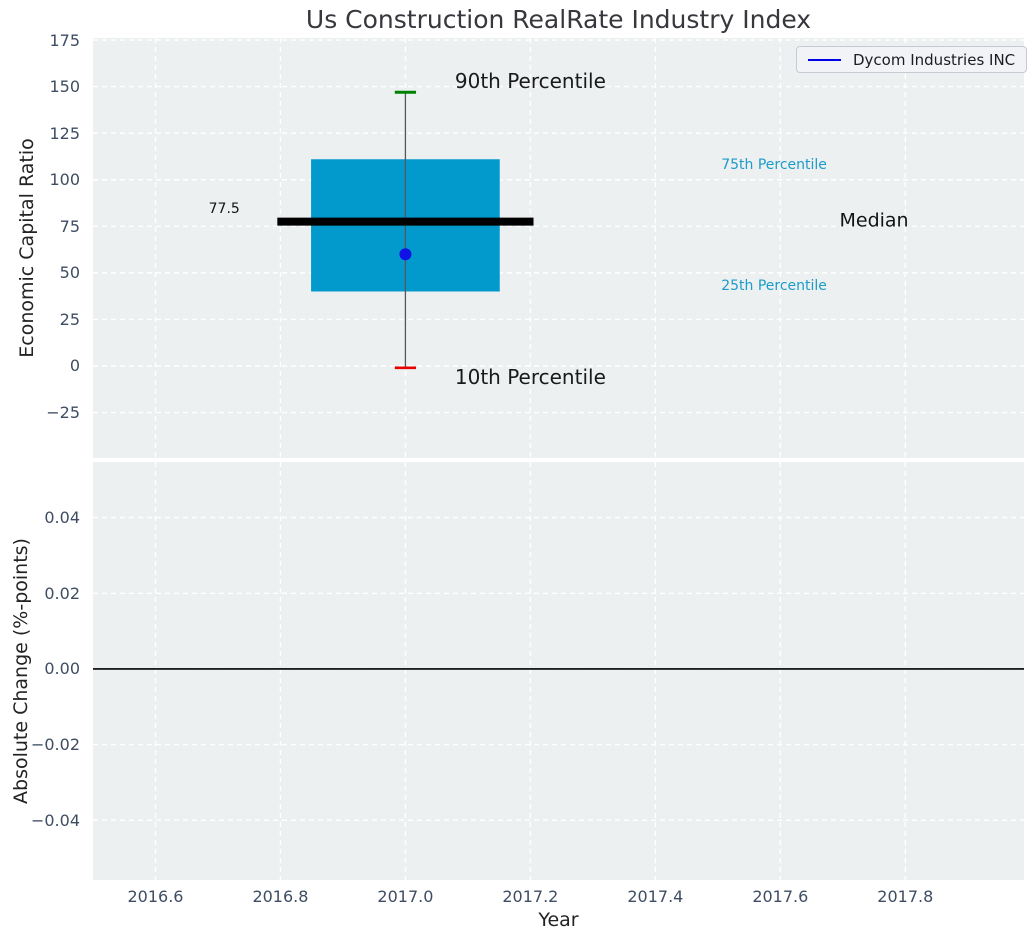 Image resolution: width=1034 pixels, height=942 pixels. Describe the element at coordinates (405, 896) in the screenshot. I see `x-tick-label: 2017.0` at that location.